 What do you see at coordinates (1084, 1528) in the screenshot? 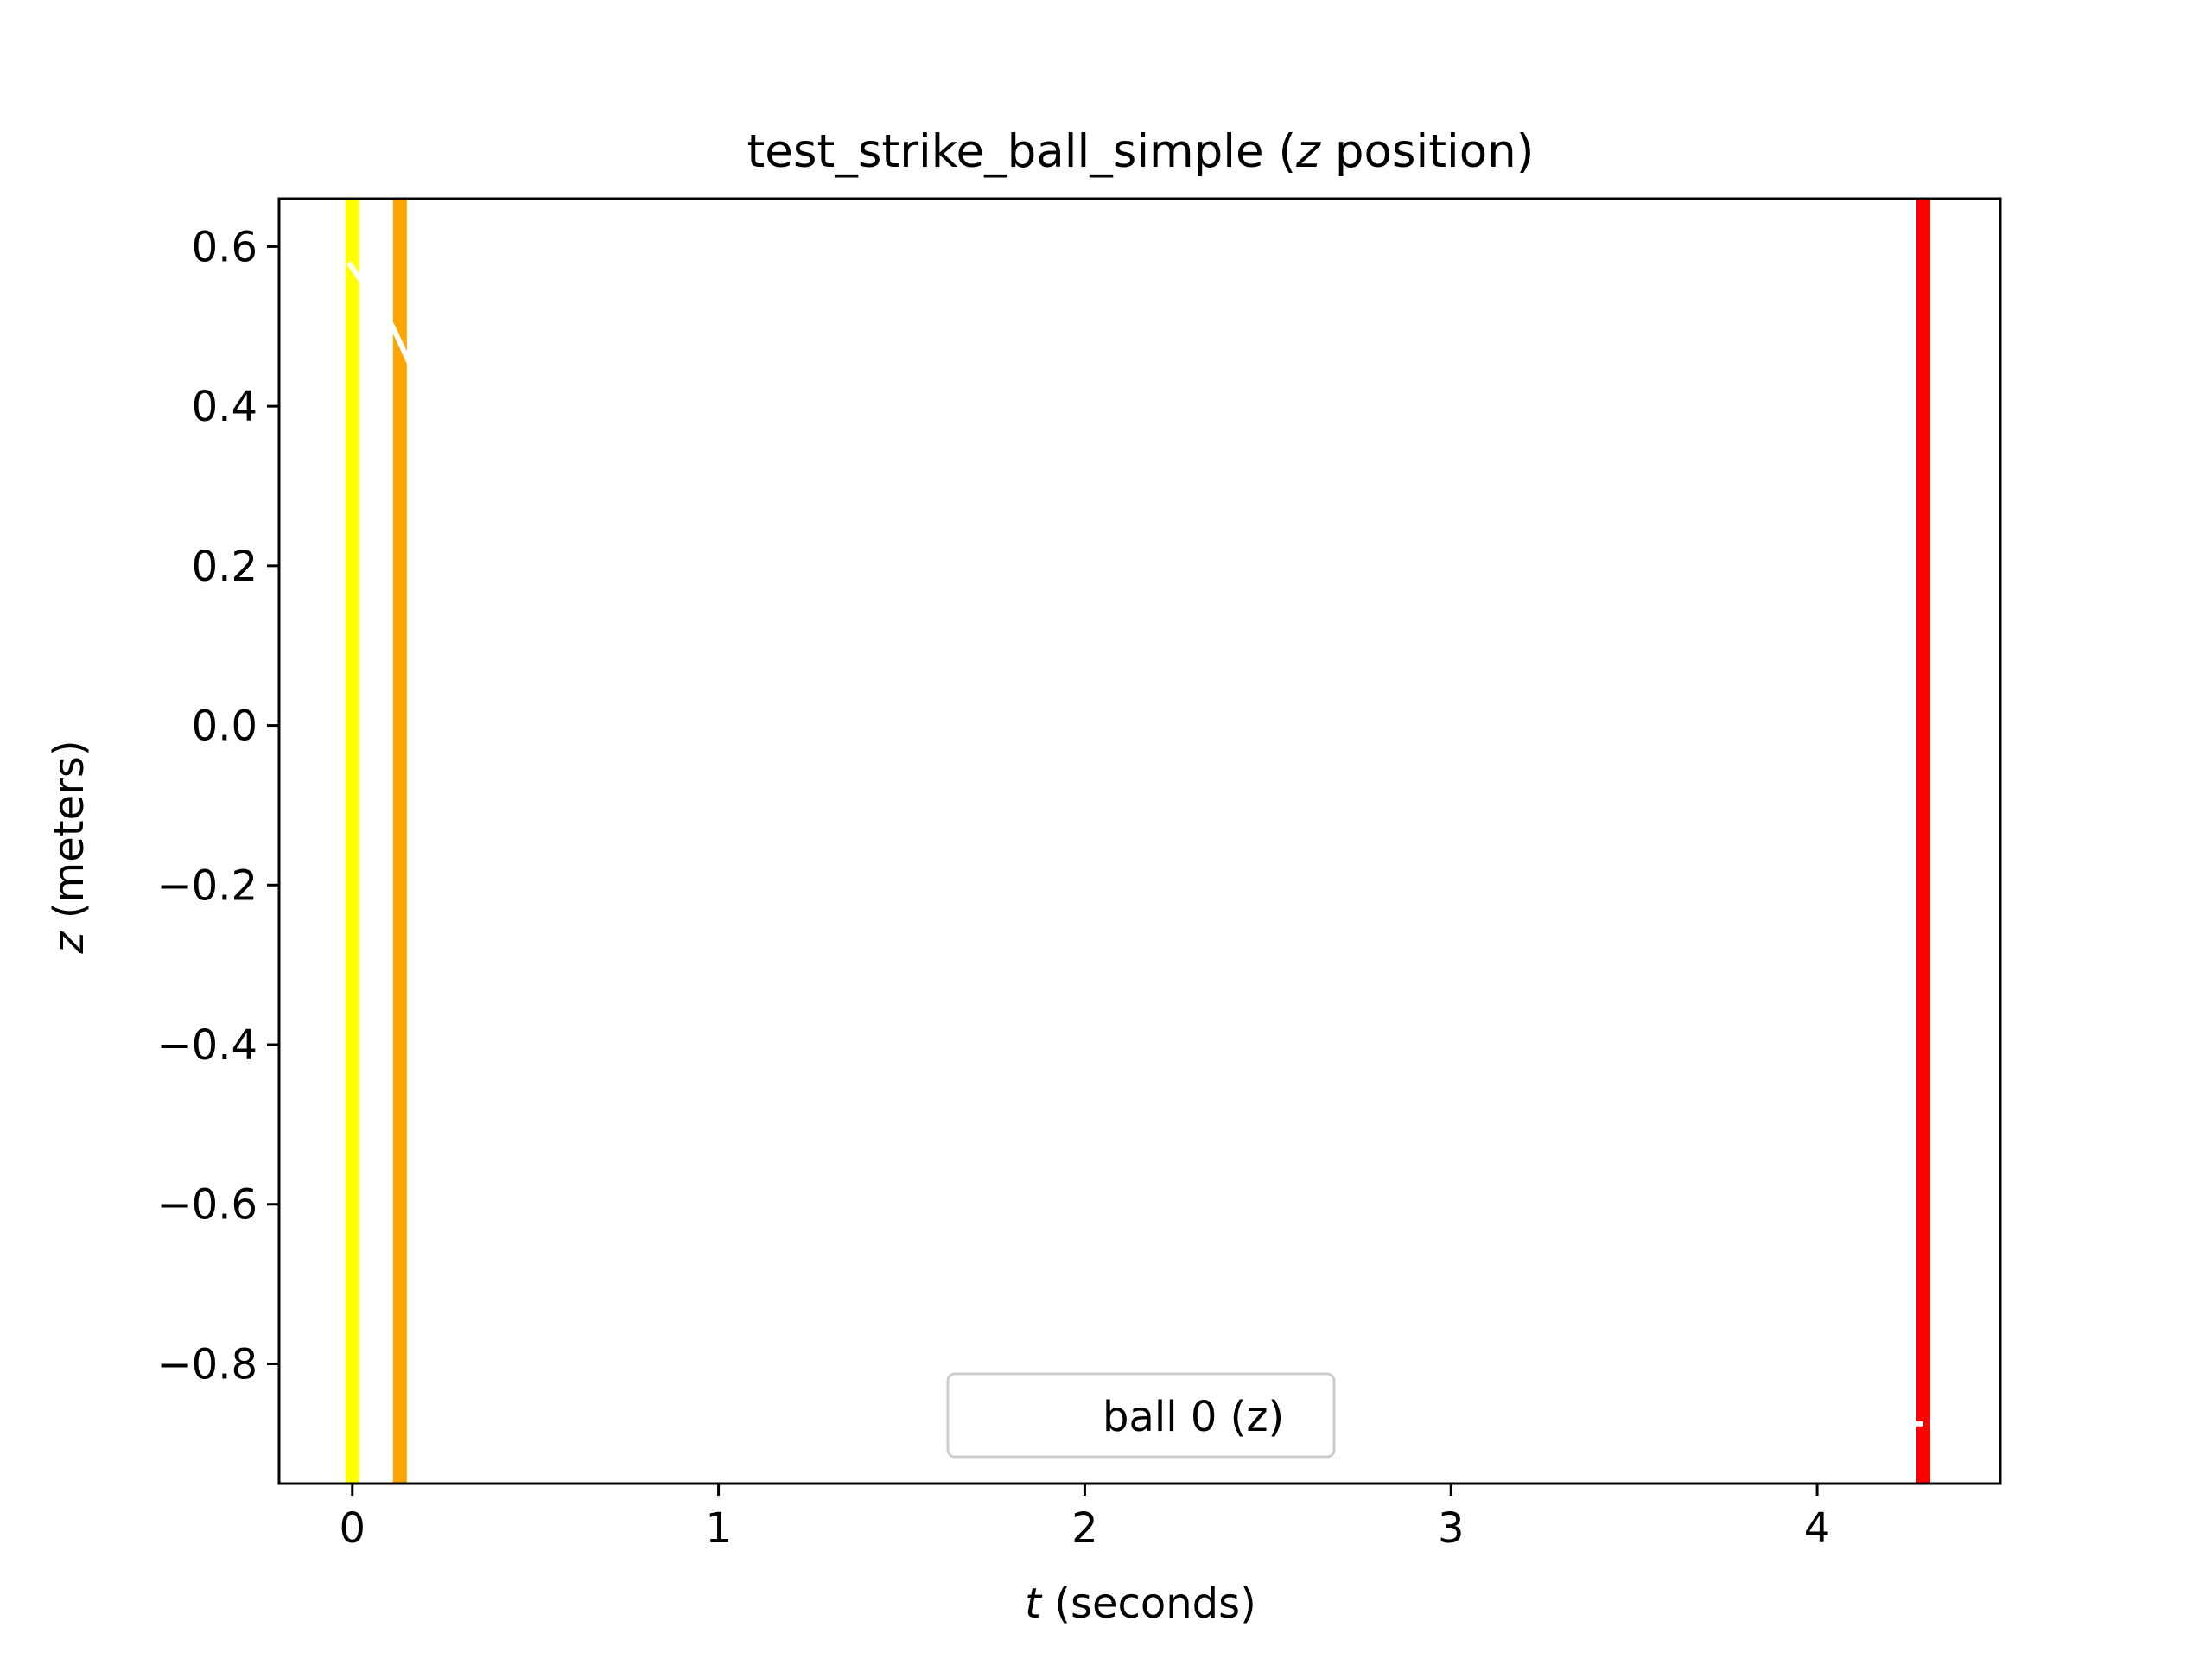
I see `x-tick-label: 2` at bounding box center [1084, 1528].